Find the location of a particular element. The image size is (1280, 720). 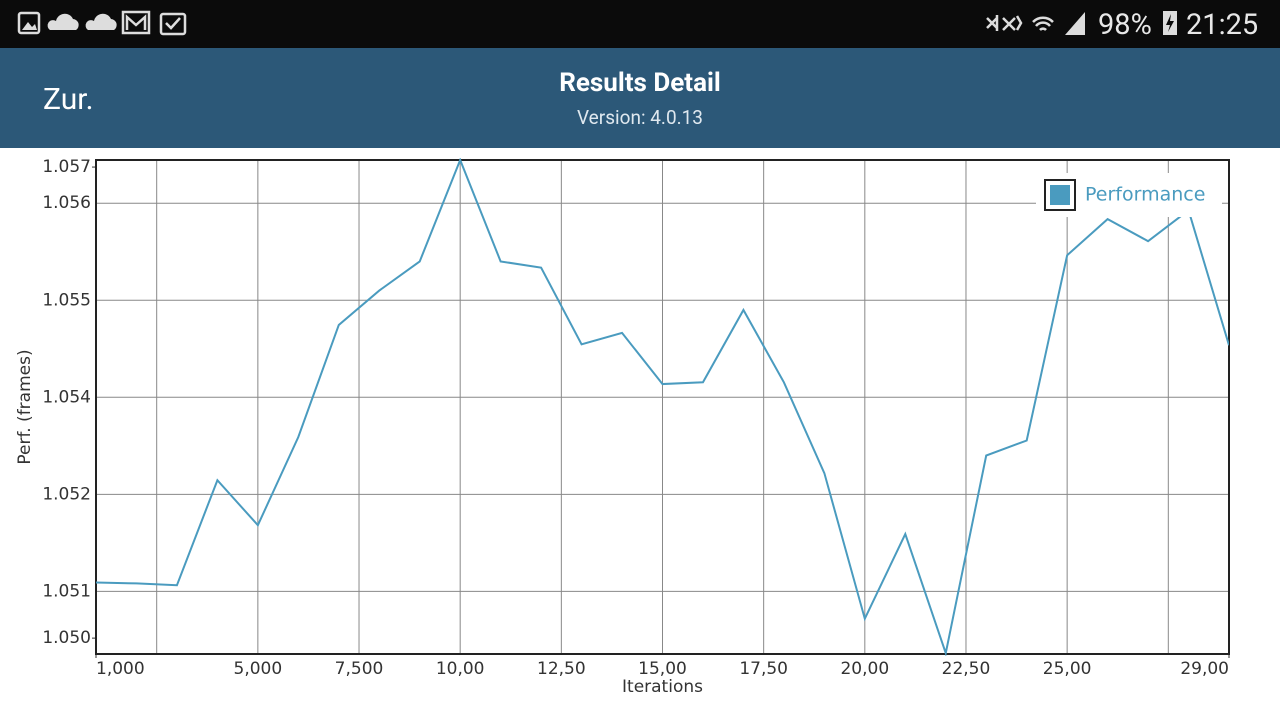

app-header: Zur. Results Detail Version: 4.0.13 is located at coordinates (640, 98).